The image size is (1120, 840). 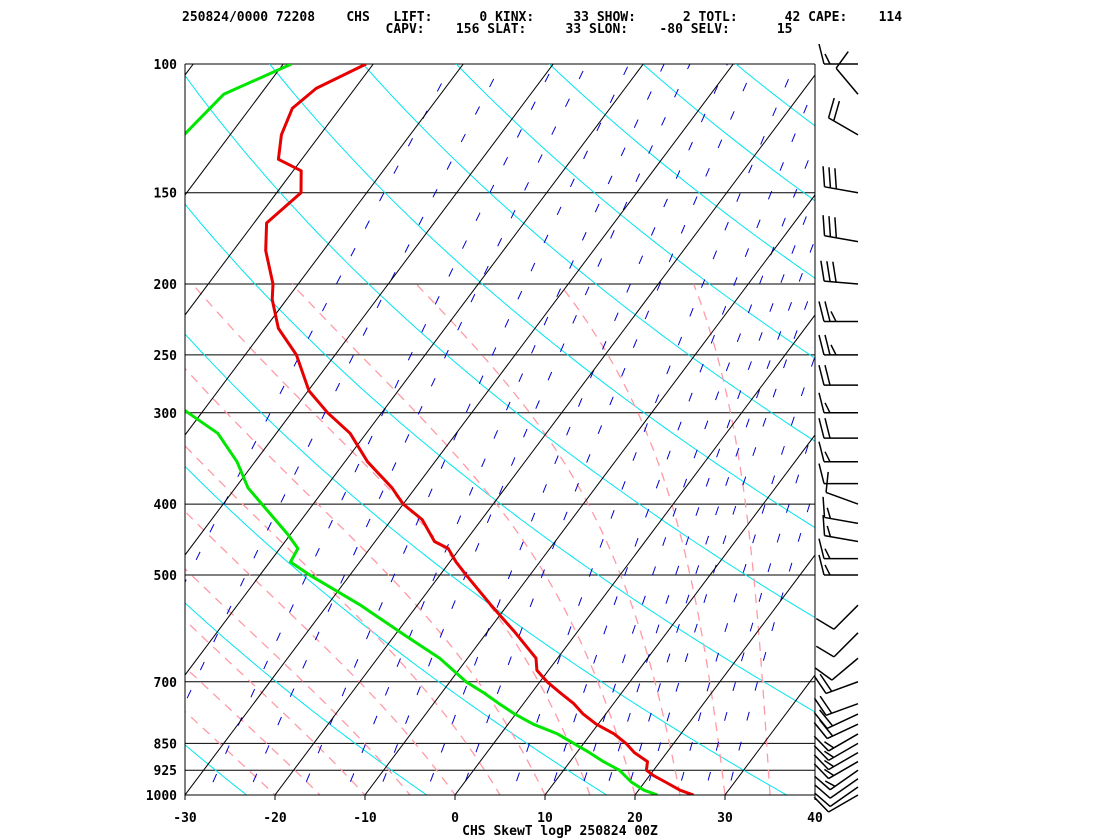 What do you see at coordinates (166, 683) in the screenshot?
I see `pressure-tick-label: 700` at bounding box center [166, 683].